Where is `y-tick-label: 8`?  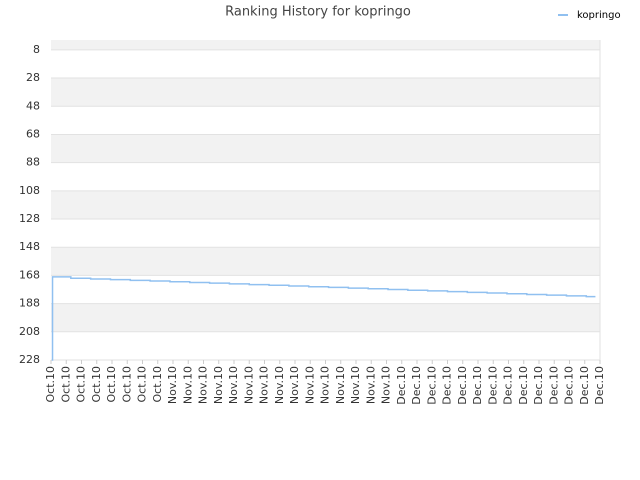
y-tick-label: 8 is located at coordinates (36, 49).